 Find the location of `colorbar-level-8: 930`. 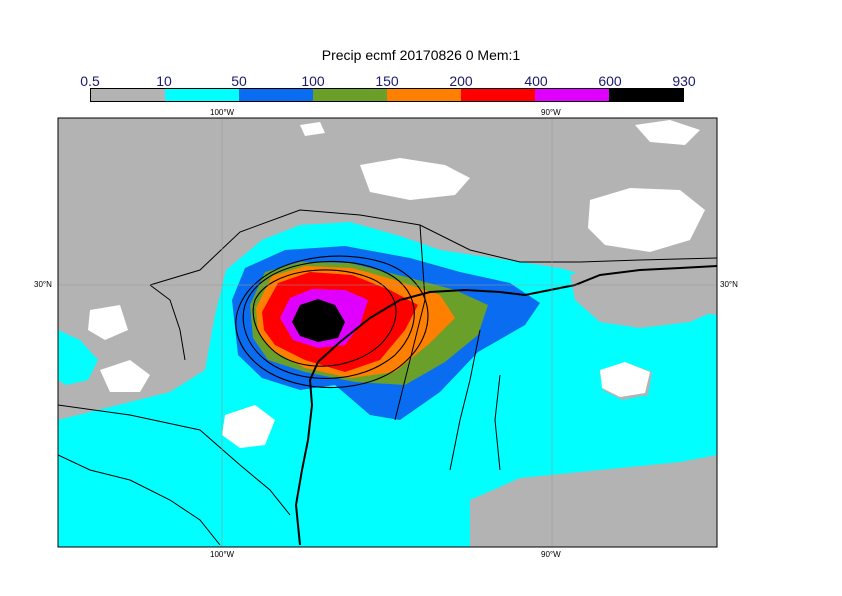

colorbar-level-8: 930 is located at coordinates (684, 81).